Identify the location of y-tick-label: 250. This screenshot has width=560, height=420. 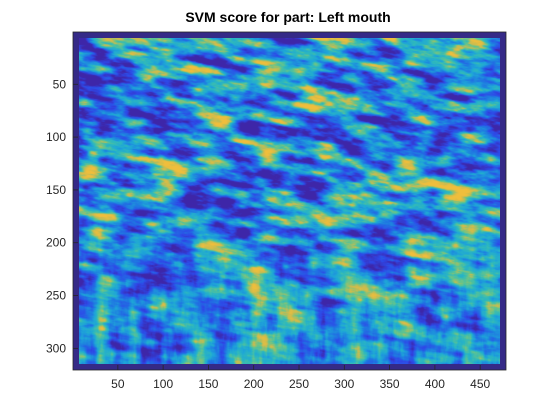
(56, 296).